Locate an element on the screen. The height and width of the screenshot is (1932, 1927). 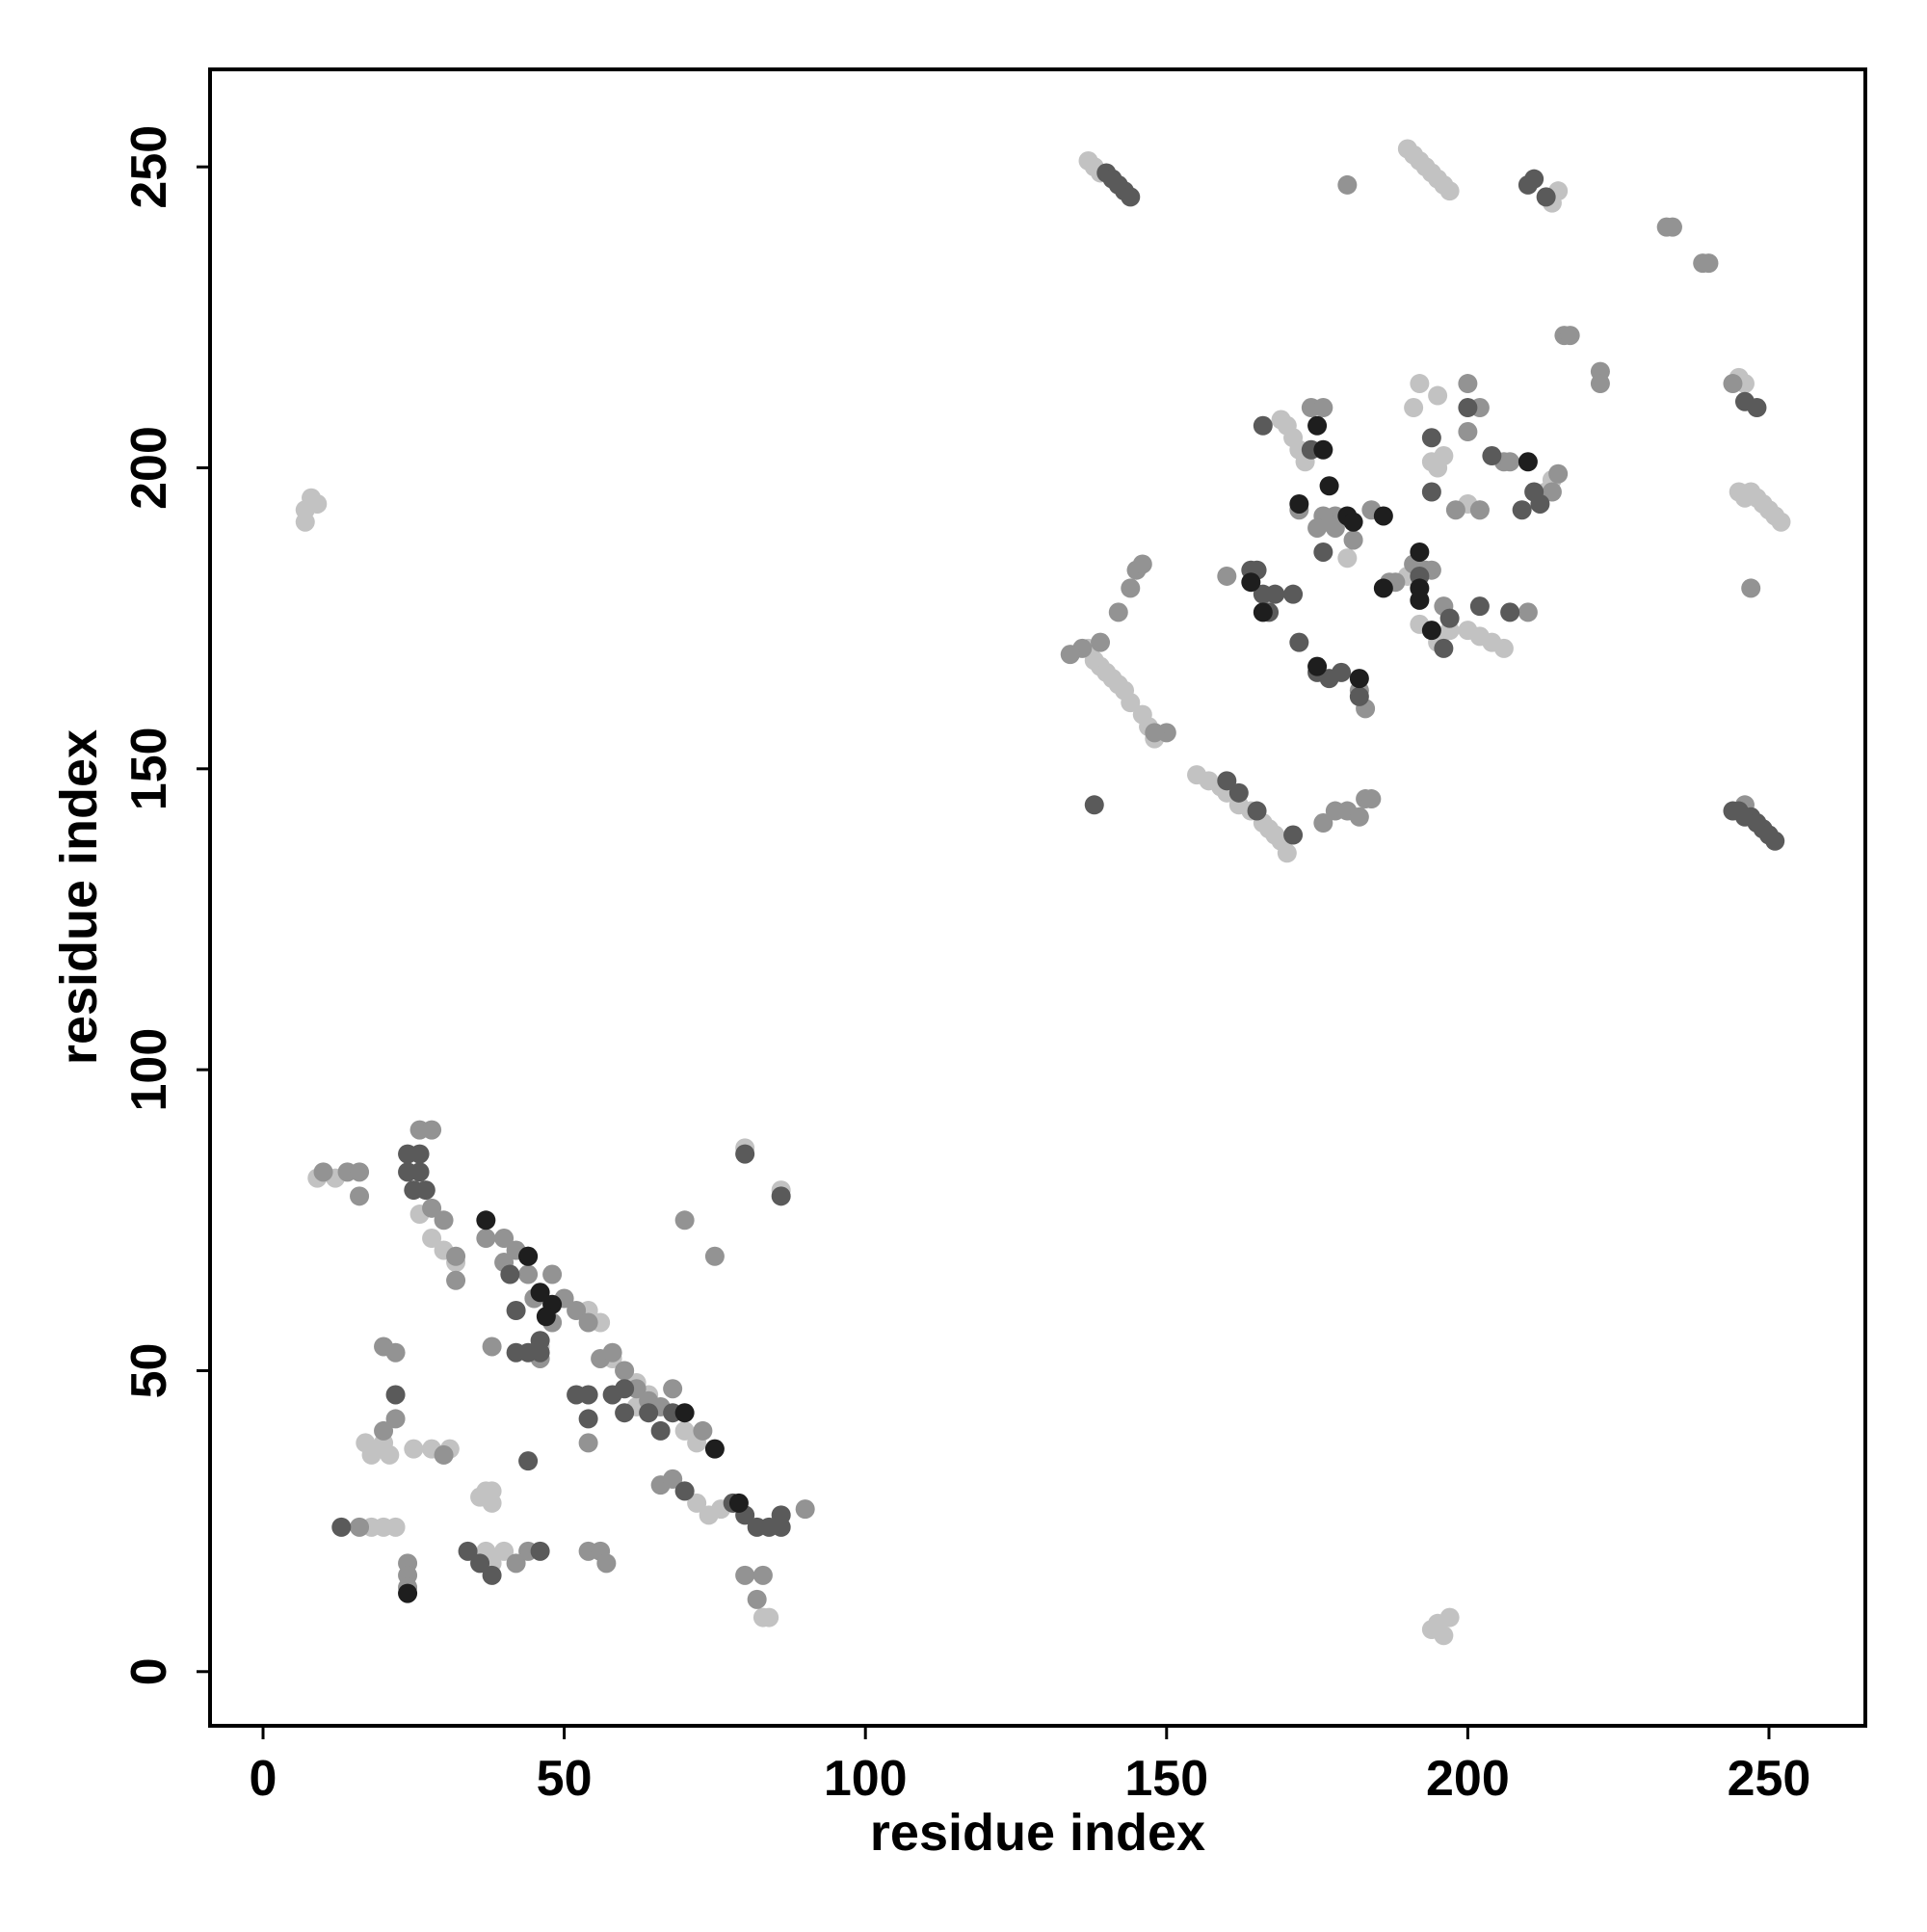
y-tick-label: 250 is located at coordinates (149, 167).